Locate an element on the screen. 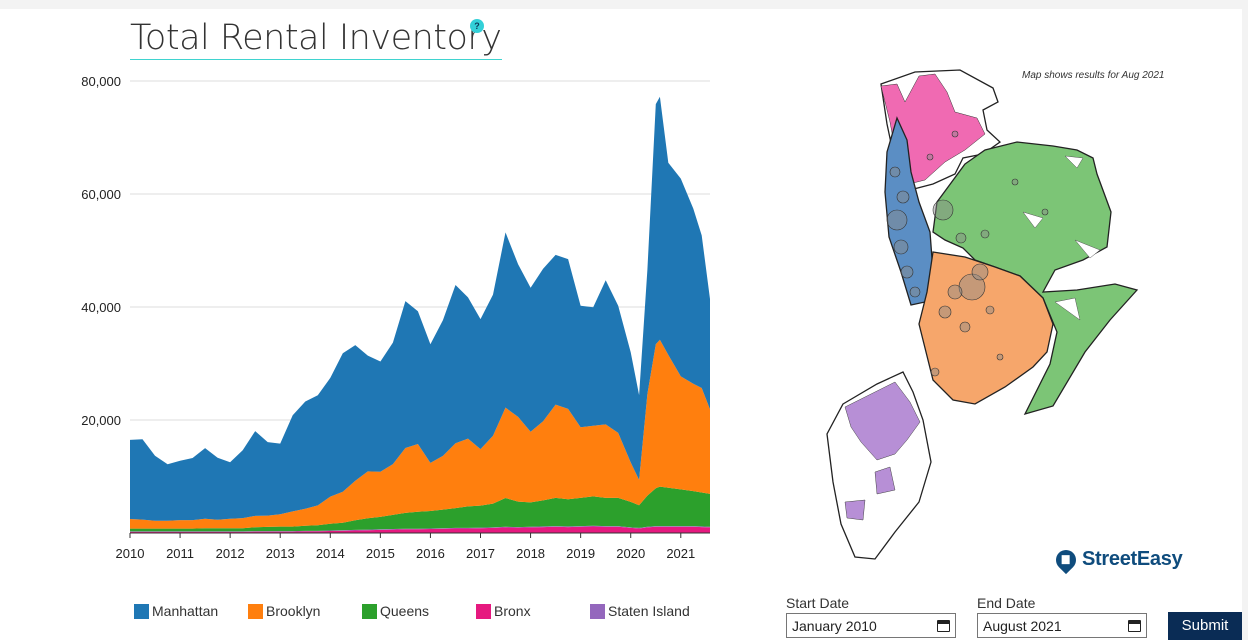 The image size is (1248, 640). start-date-input: January 2010 is located at coordinates (871, 625).